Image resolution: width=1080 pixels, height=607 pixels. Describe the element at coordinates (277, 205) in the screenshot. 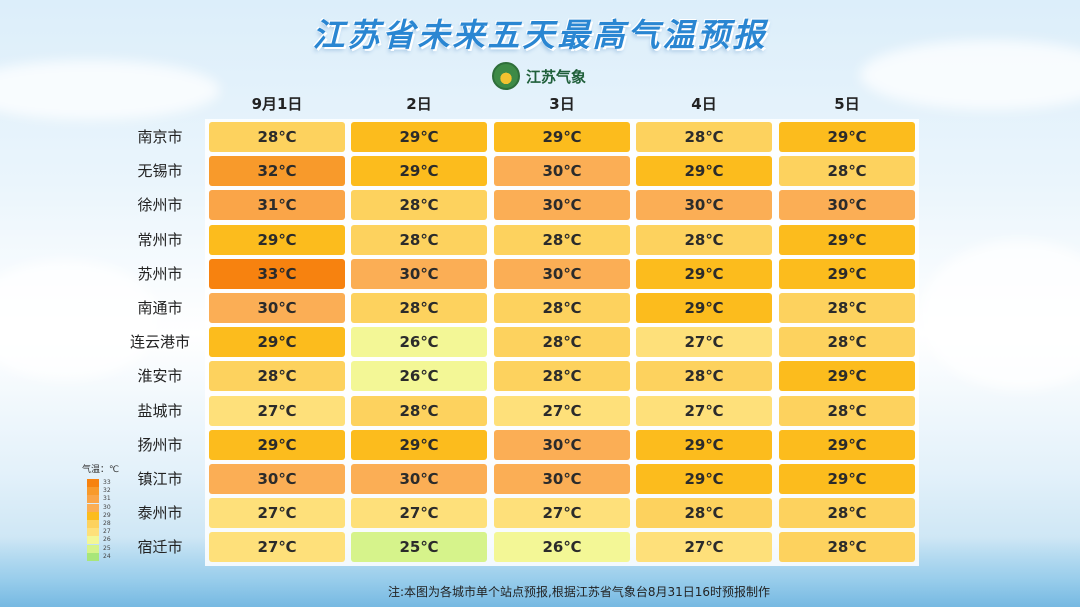

I see `temperature-cell: 31℃` at that location.